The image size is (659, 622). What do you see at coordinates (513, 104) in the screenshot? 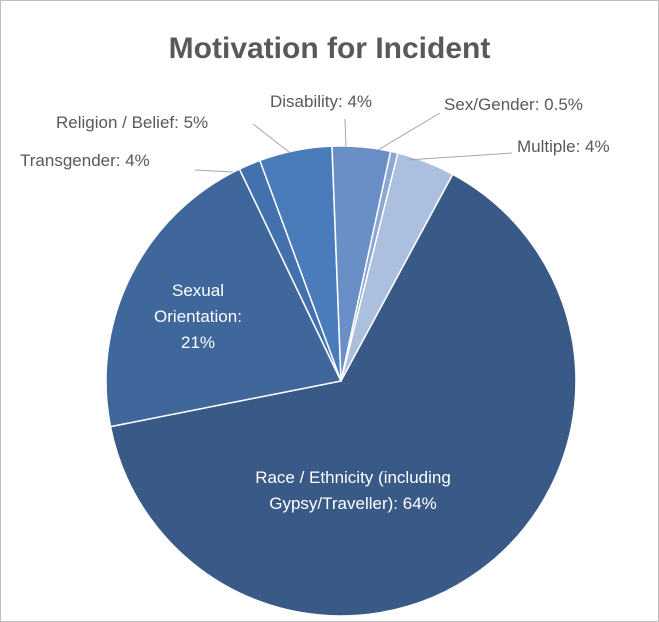
I see `data-label-sex-gender: Sex/Gender: 0.5%` at bounding box center [513, 104].